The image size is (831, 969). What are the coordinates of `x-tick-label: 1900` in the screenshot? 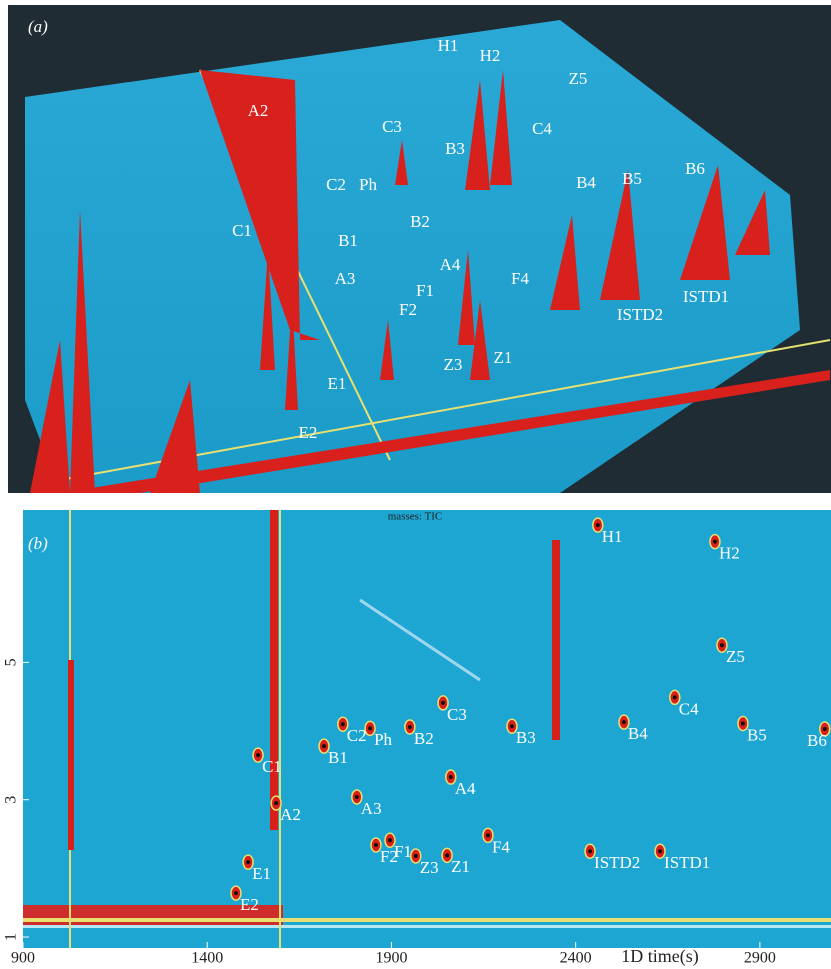 It's located at (391, 958).